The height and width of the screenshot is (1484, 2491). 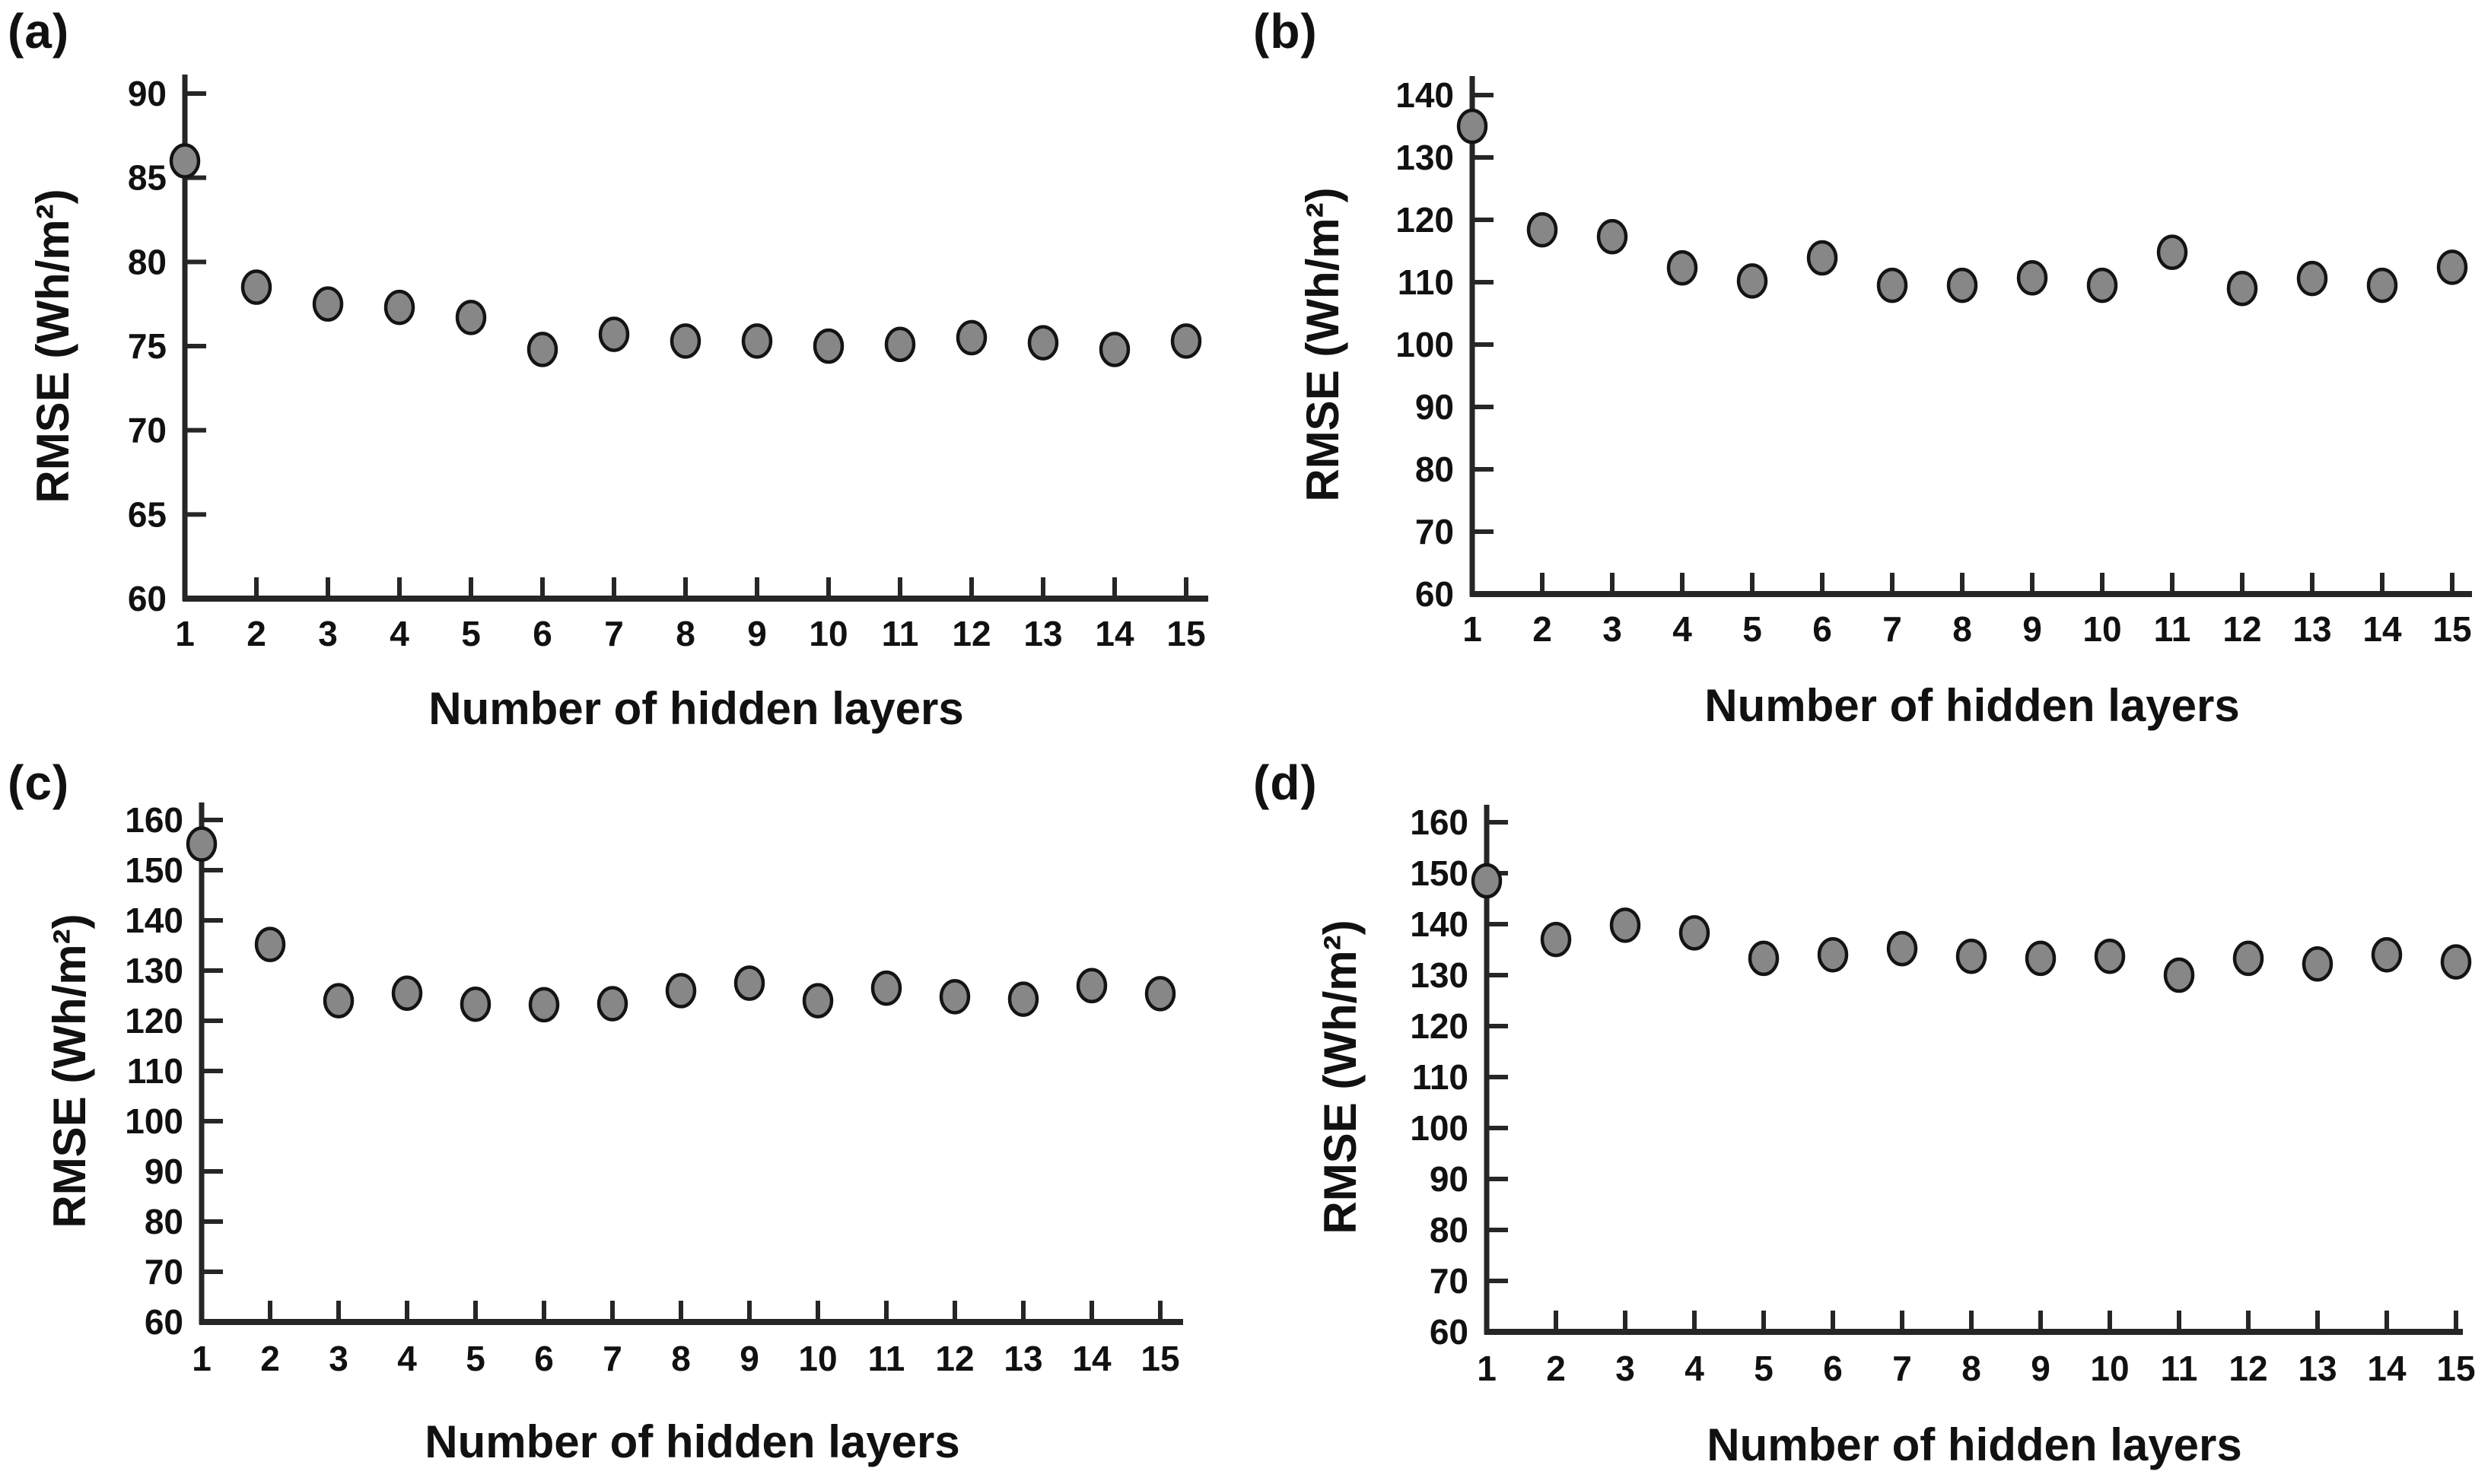 What do you see at coordinates (154, 1021) in the screenshot?
I see `y-tick-label: 120` at bounding box center [154, 1021].